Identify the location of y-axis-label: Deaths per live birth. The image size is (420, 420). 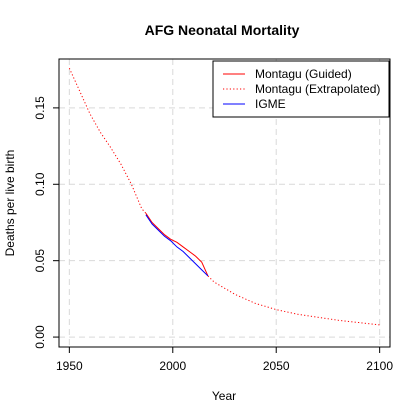
(10, 203).